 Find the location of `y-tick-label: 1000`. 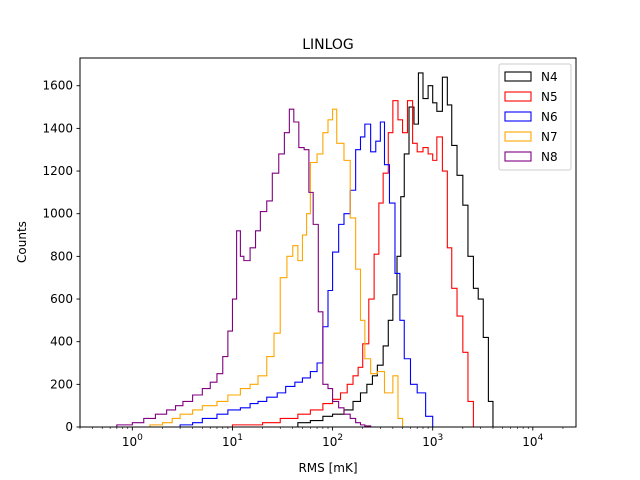

y-tick-label: 1000 is located at coordinates (57, 214).